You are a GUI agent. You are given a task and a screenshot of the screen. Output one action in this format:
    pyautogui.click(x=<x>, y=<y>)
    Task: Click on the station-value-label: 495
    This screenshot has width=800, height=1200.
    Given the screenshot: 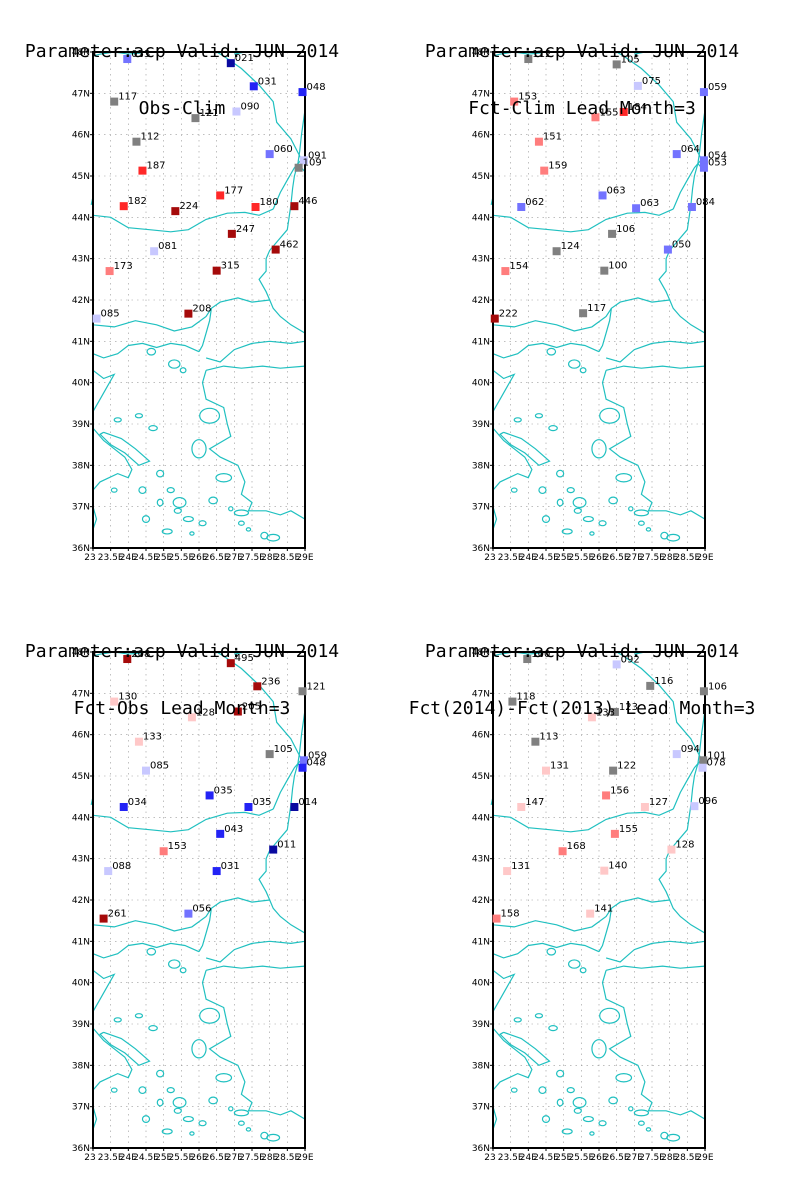 What is the action you would take?
    pyautogui.click(x=244, y=658)
    